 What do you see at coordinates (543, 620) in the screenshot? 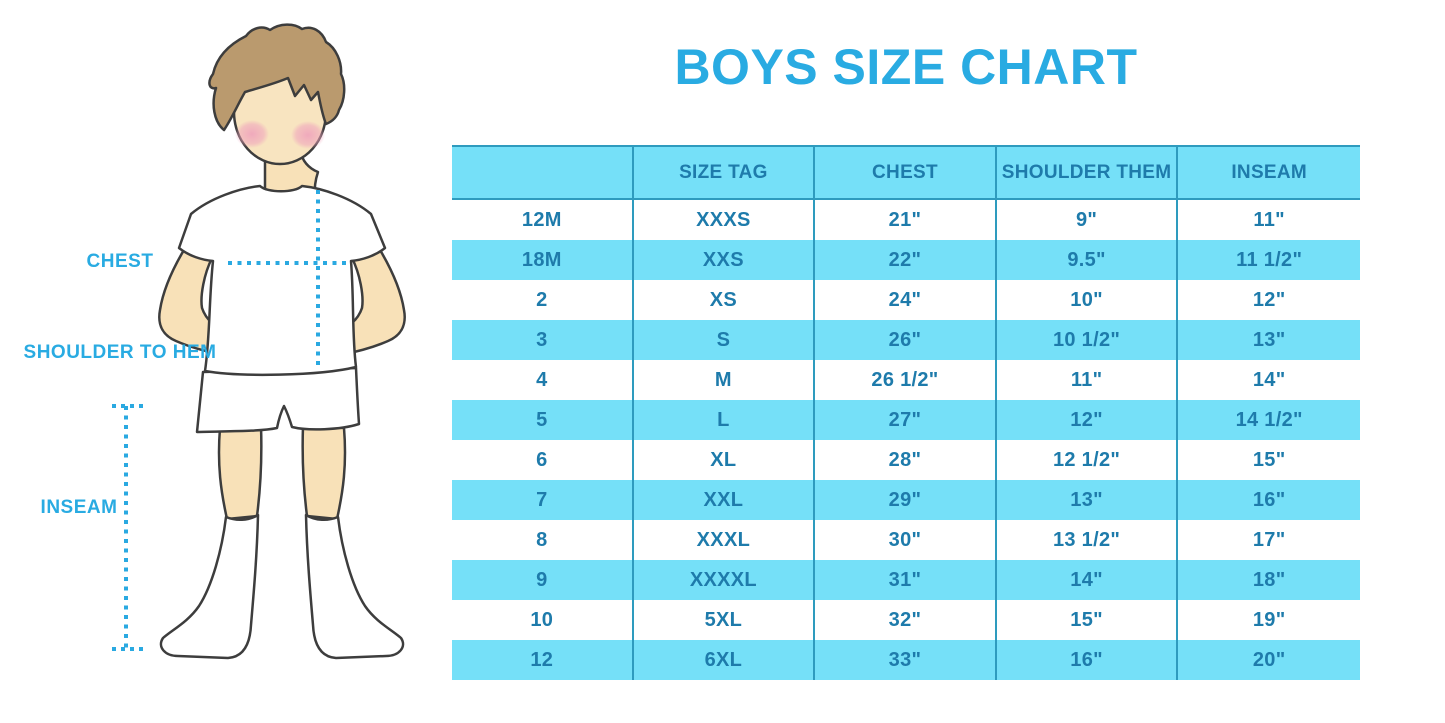
I see `table-cell: 10` at bounding box center [543, 620].